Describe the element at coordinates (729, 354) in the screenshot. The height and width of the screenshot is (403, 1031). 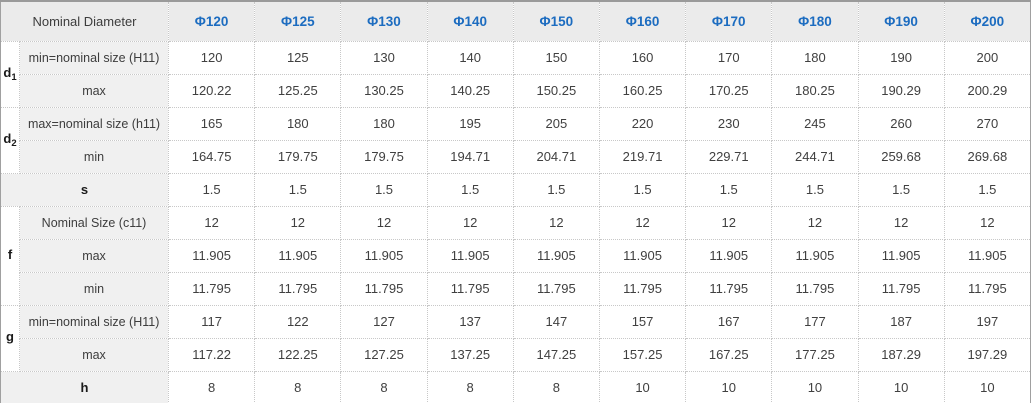
I see `value-cell: 167.25` at that location.